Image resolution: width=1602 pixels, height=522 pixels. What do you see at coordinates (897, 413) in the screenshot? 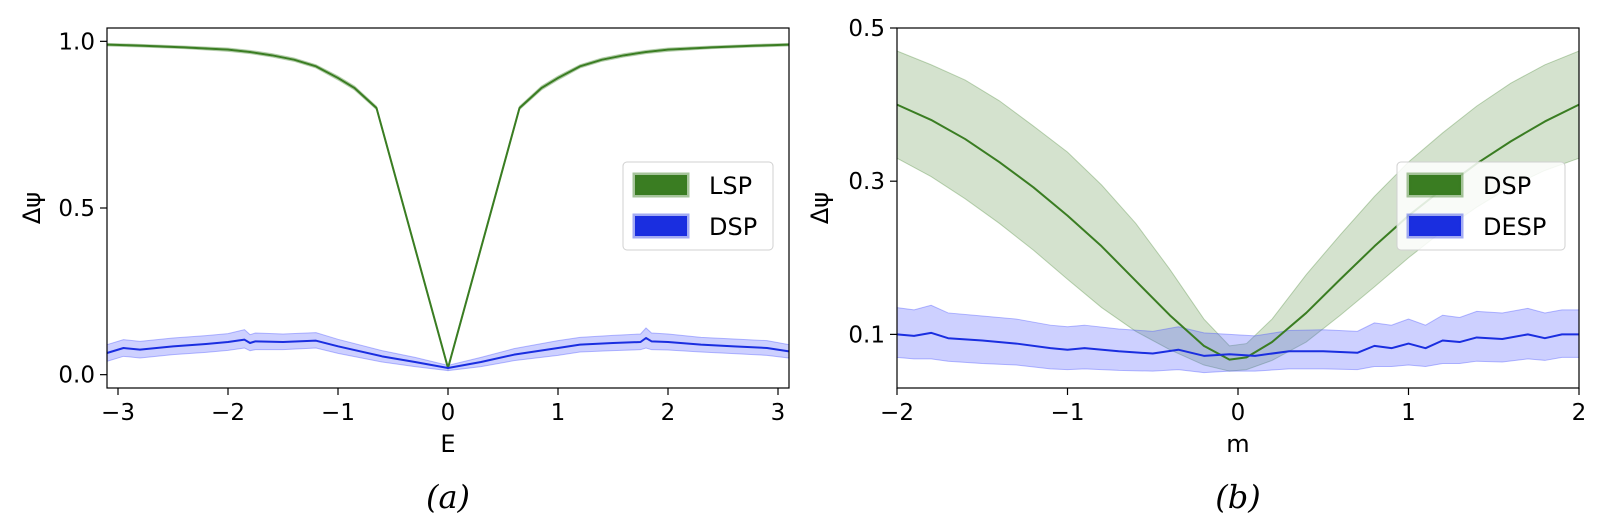
I see `panel-b-xtick-label-0: −2` at bounding box center [897, 413].